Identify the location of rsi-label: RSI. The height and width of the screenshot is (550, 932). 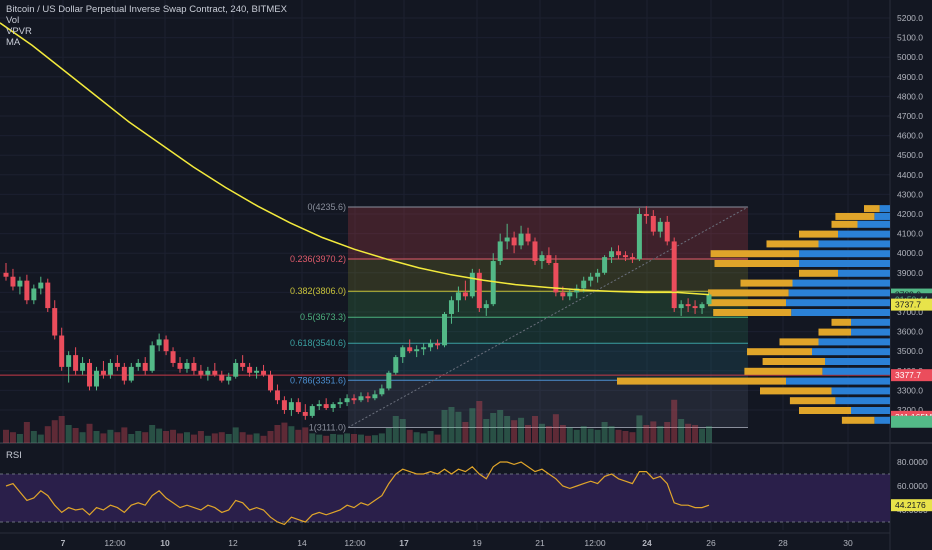
(14, 455).